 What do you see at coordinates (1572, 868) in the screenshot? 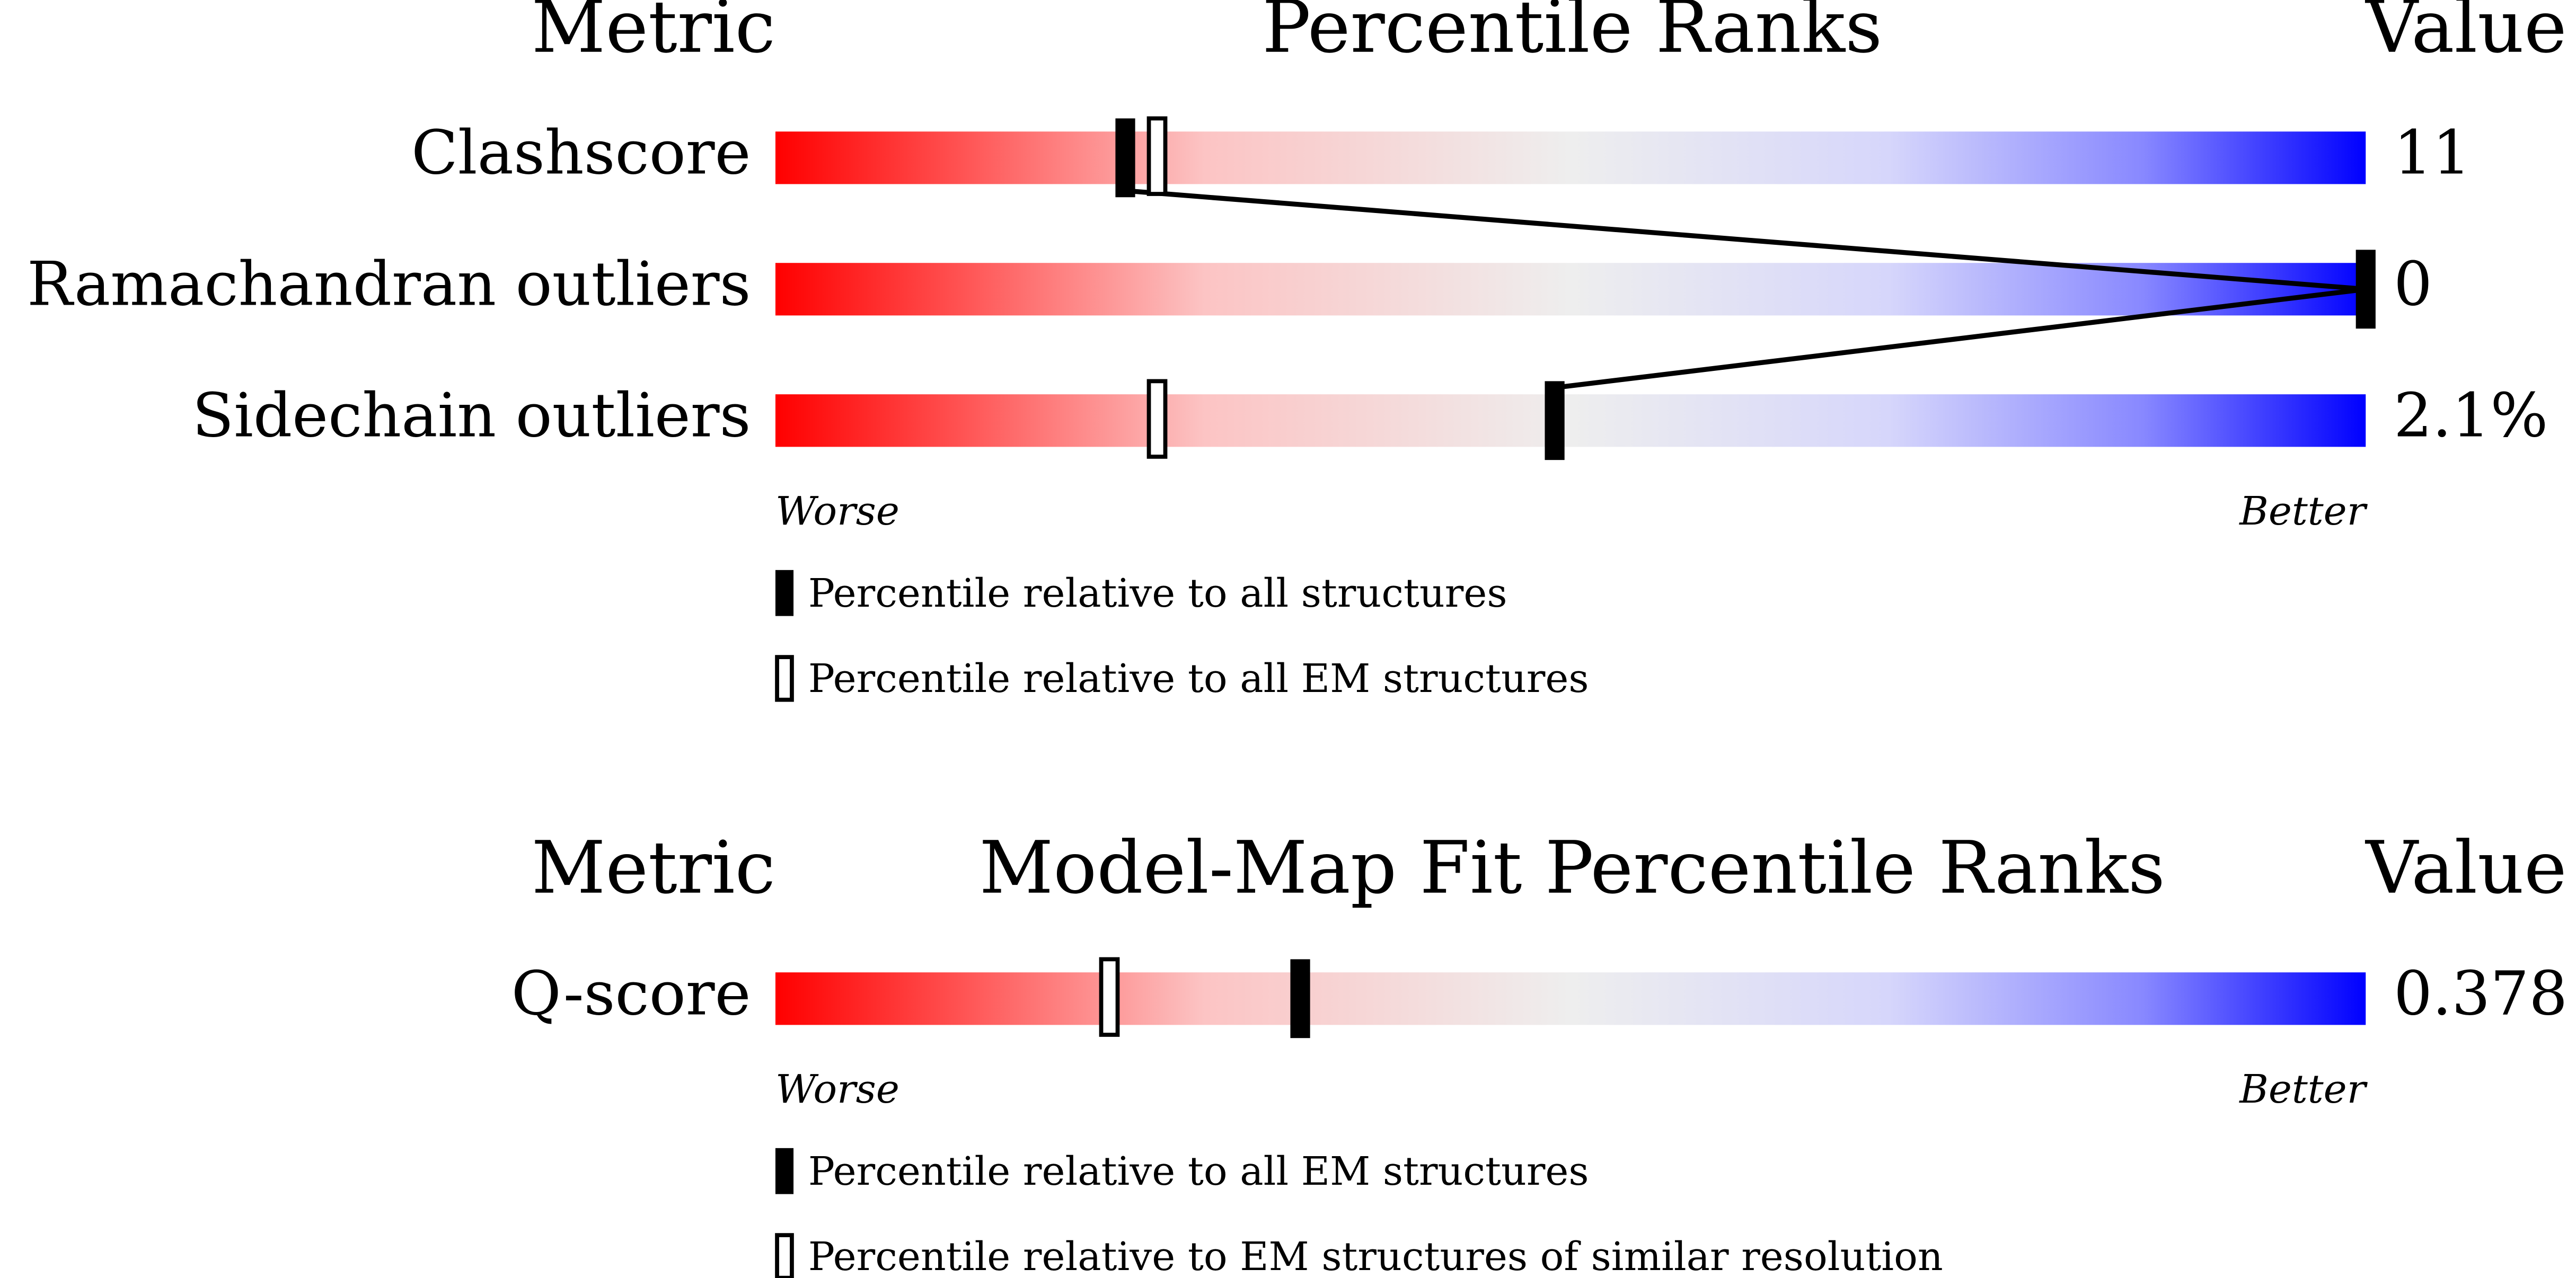
I see `section-title: Model-Map Fit Percentile Ranks` at bounding box center [1572, 868].